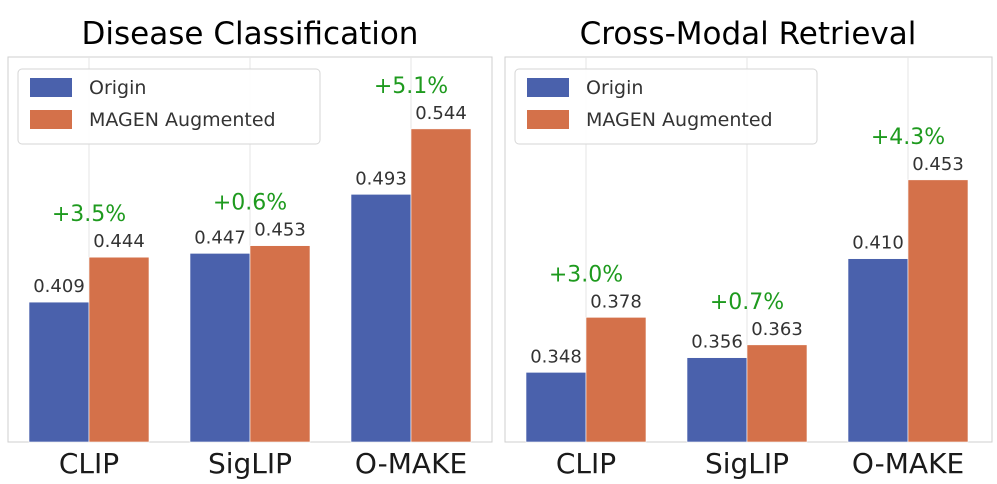 The height and width of the screenshot is (484, 997). What do you see at coordinates (89, 214) in the screenshot?
I see `improvement-label: +3.5%` at bounding box center [89, 214].